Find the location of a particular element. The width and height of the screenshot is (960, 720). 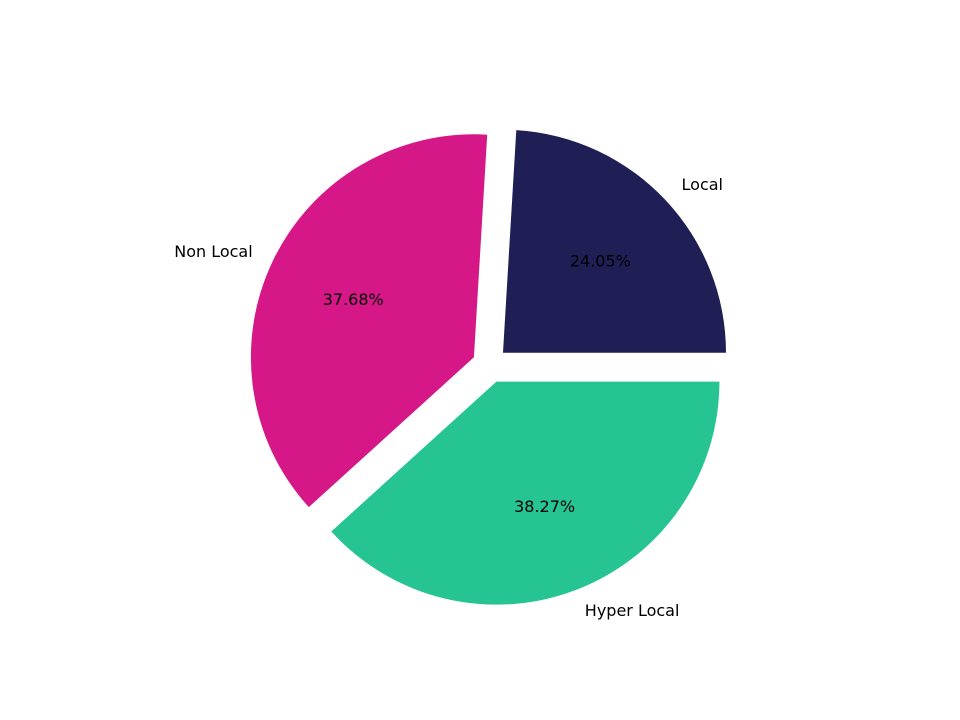

pie-percent-label-hyper-local: 38.27% is located at coordinates (544, 506).